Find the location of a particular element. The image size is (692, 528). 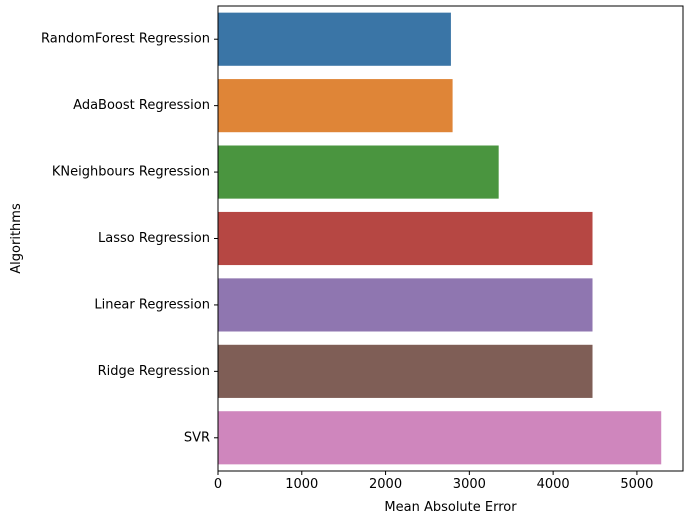

x-tick-label: 1000 is located at coordinates (301, 484).